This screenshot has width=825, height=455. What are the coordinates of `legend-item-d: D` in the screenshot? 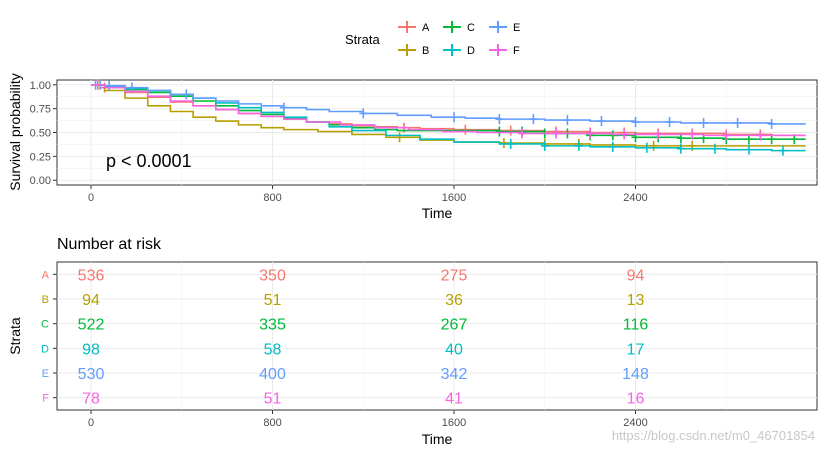 It's located at (459, 50).